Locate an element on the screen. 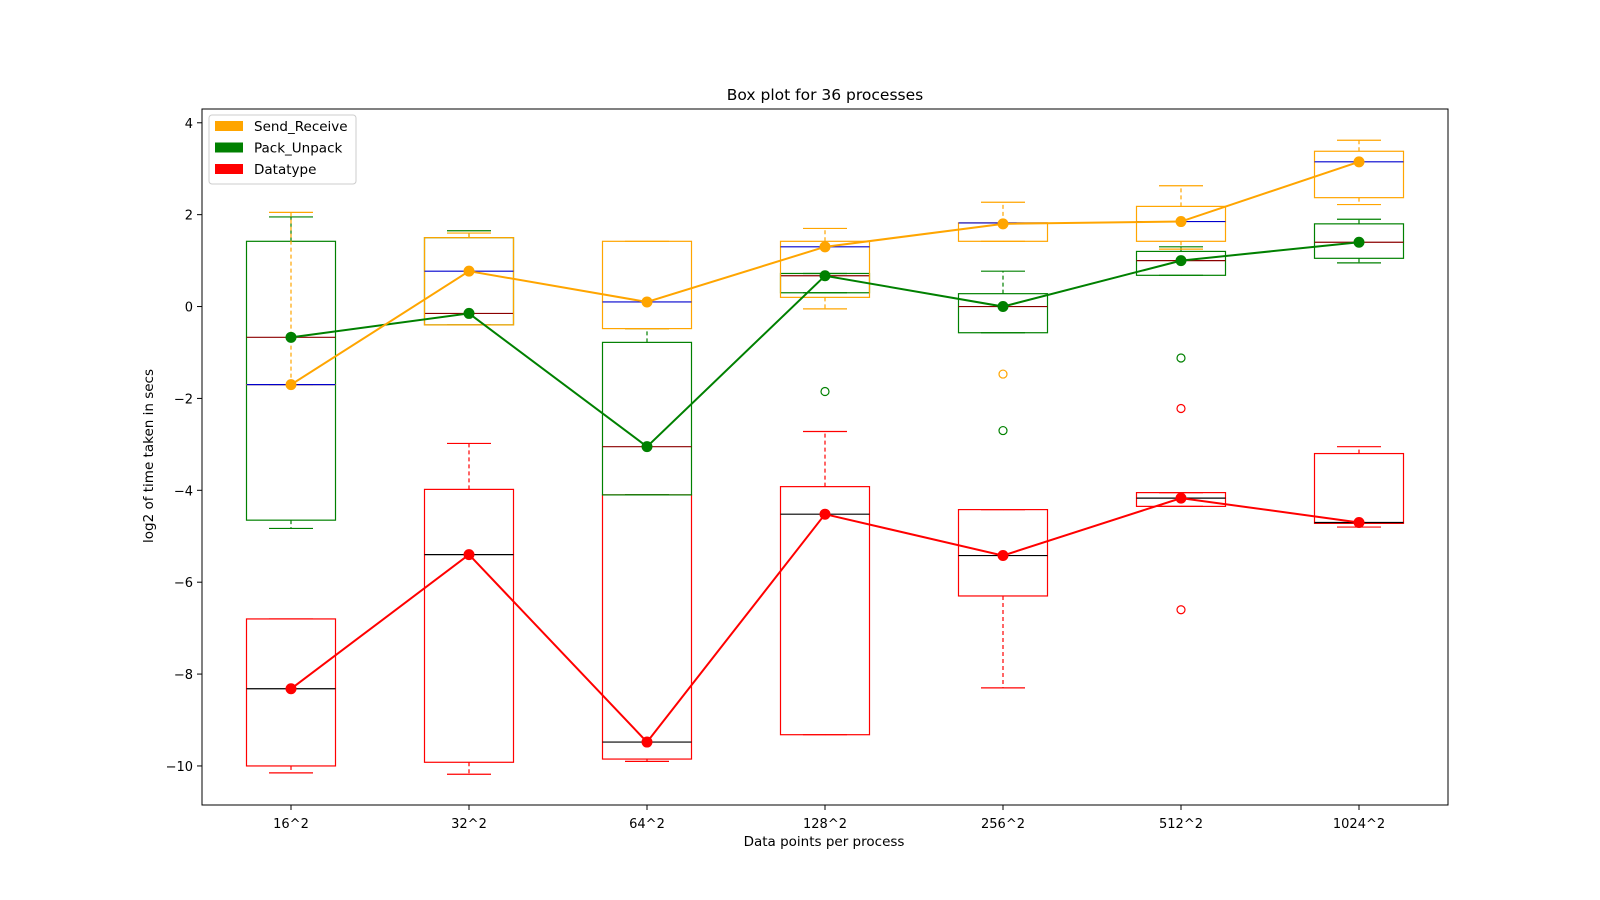  y-tick-label: −2 is located at coordinates (183, 399).